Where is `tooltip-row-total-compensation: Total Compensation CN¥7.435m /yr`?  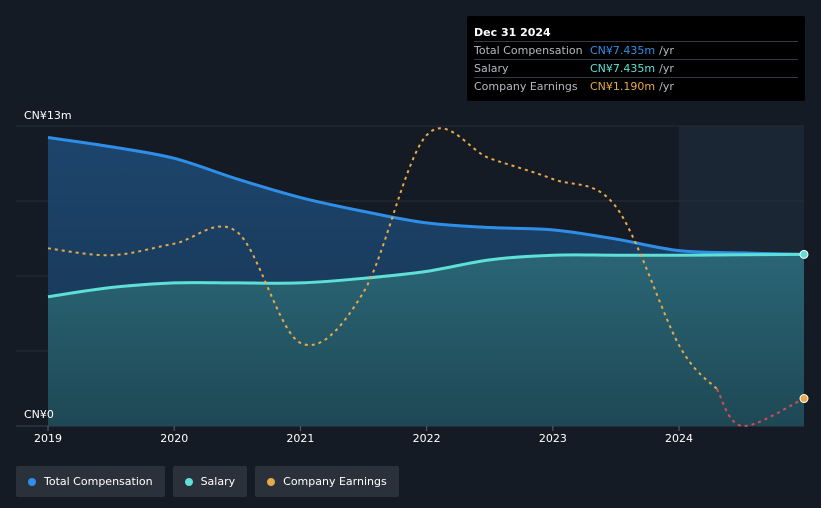
tooltip-row-total-compensation: Total Compensation CN¥7.435m /yr is located at coordinates (636, 50).